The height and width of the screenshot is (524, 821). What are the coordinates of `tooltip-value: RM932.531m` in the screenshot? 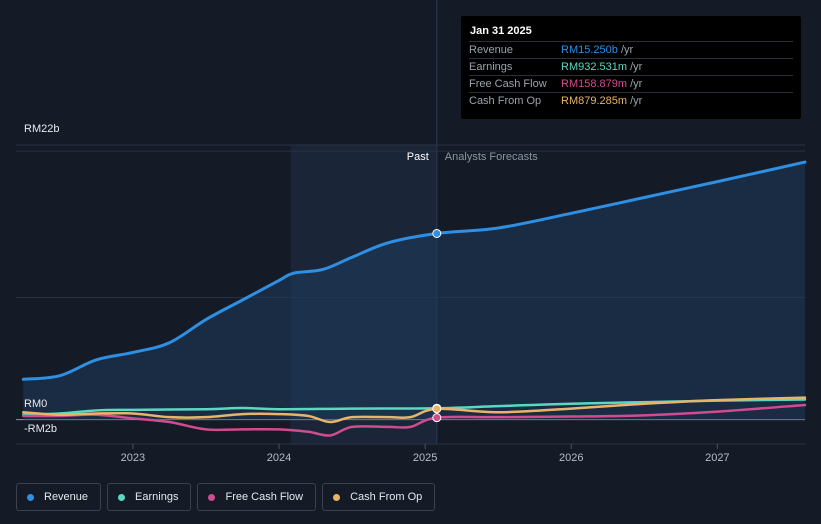 It's located at (594, 67).